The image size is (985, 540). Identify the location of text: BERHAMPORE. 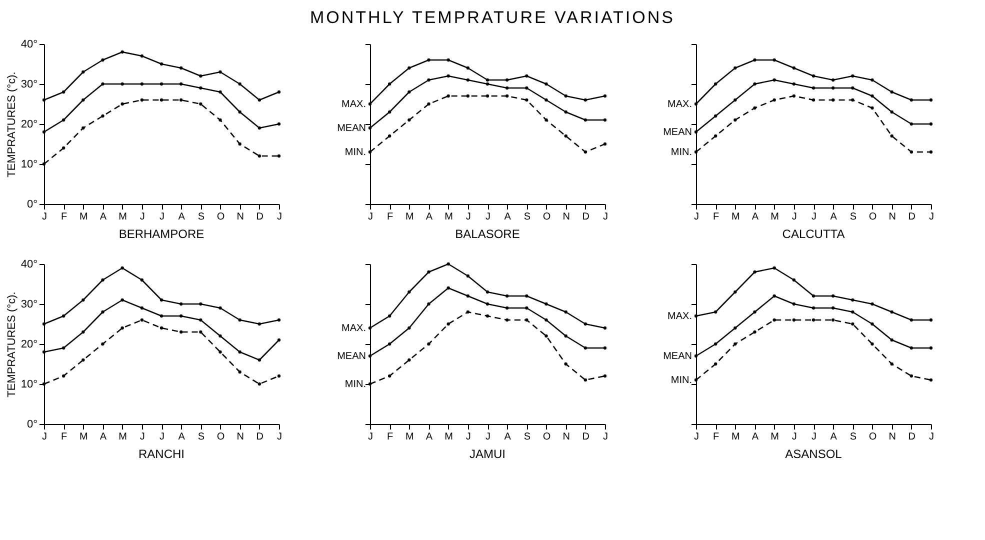
(161, 234).